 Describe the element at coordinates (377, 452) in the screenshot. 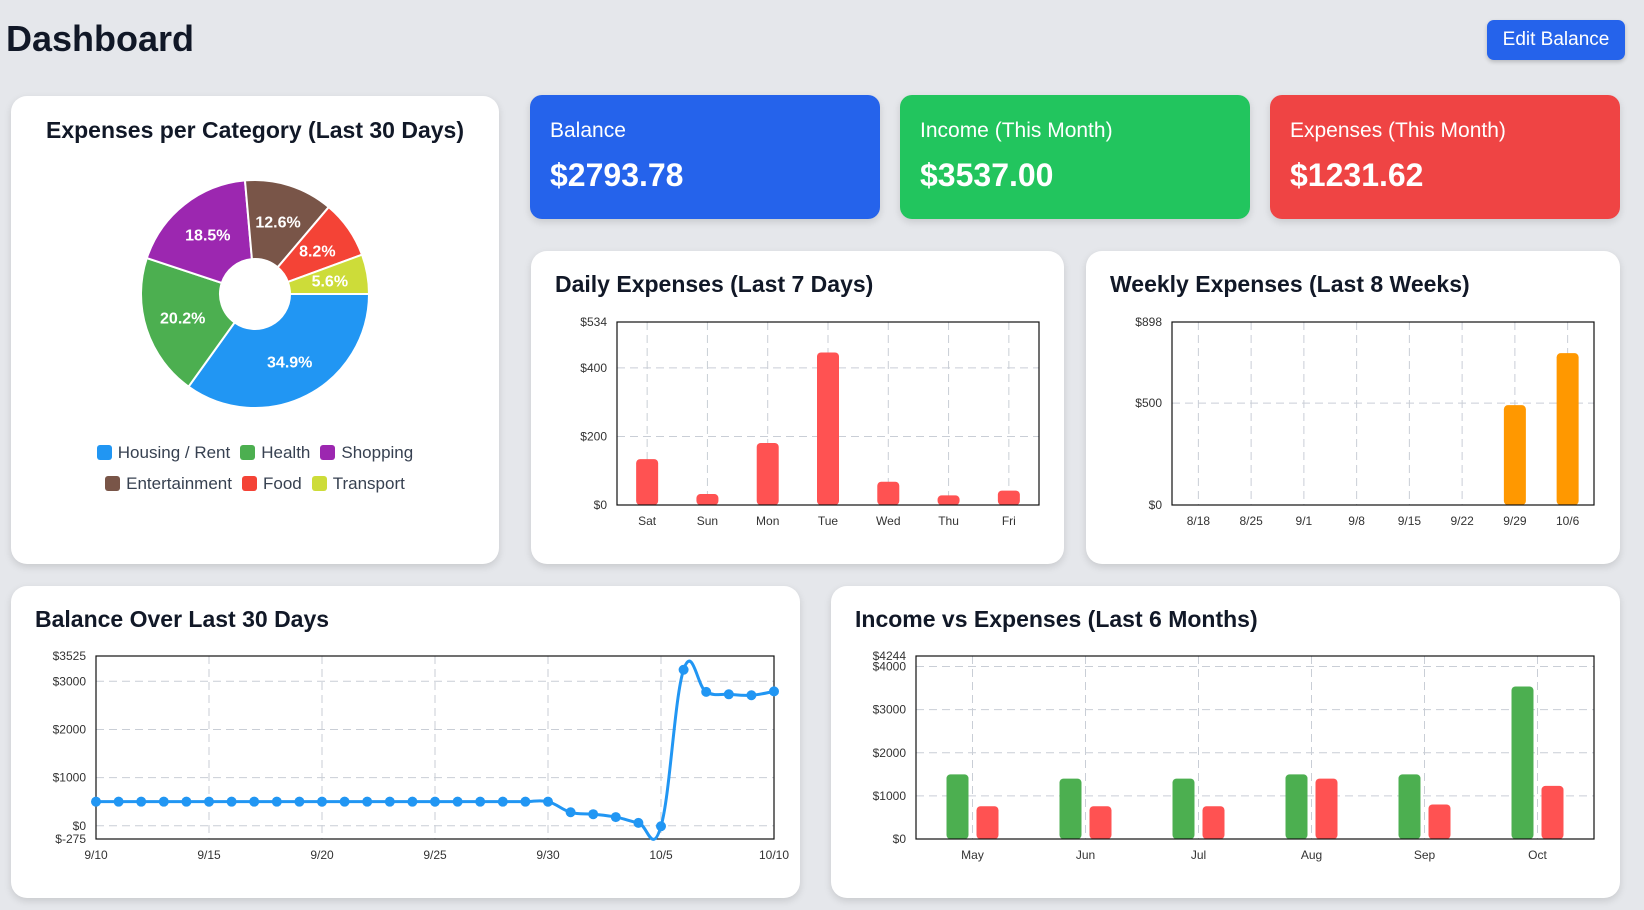

I see `legend-label: Shopping` at that location.